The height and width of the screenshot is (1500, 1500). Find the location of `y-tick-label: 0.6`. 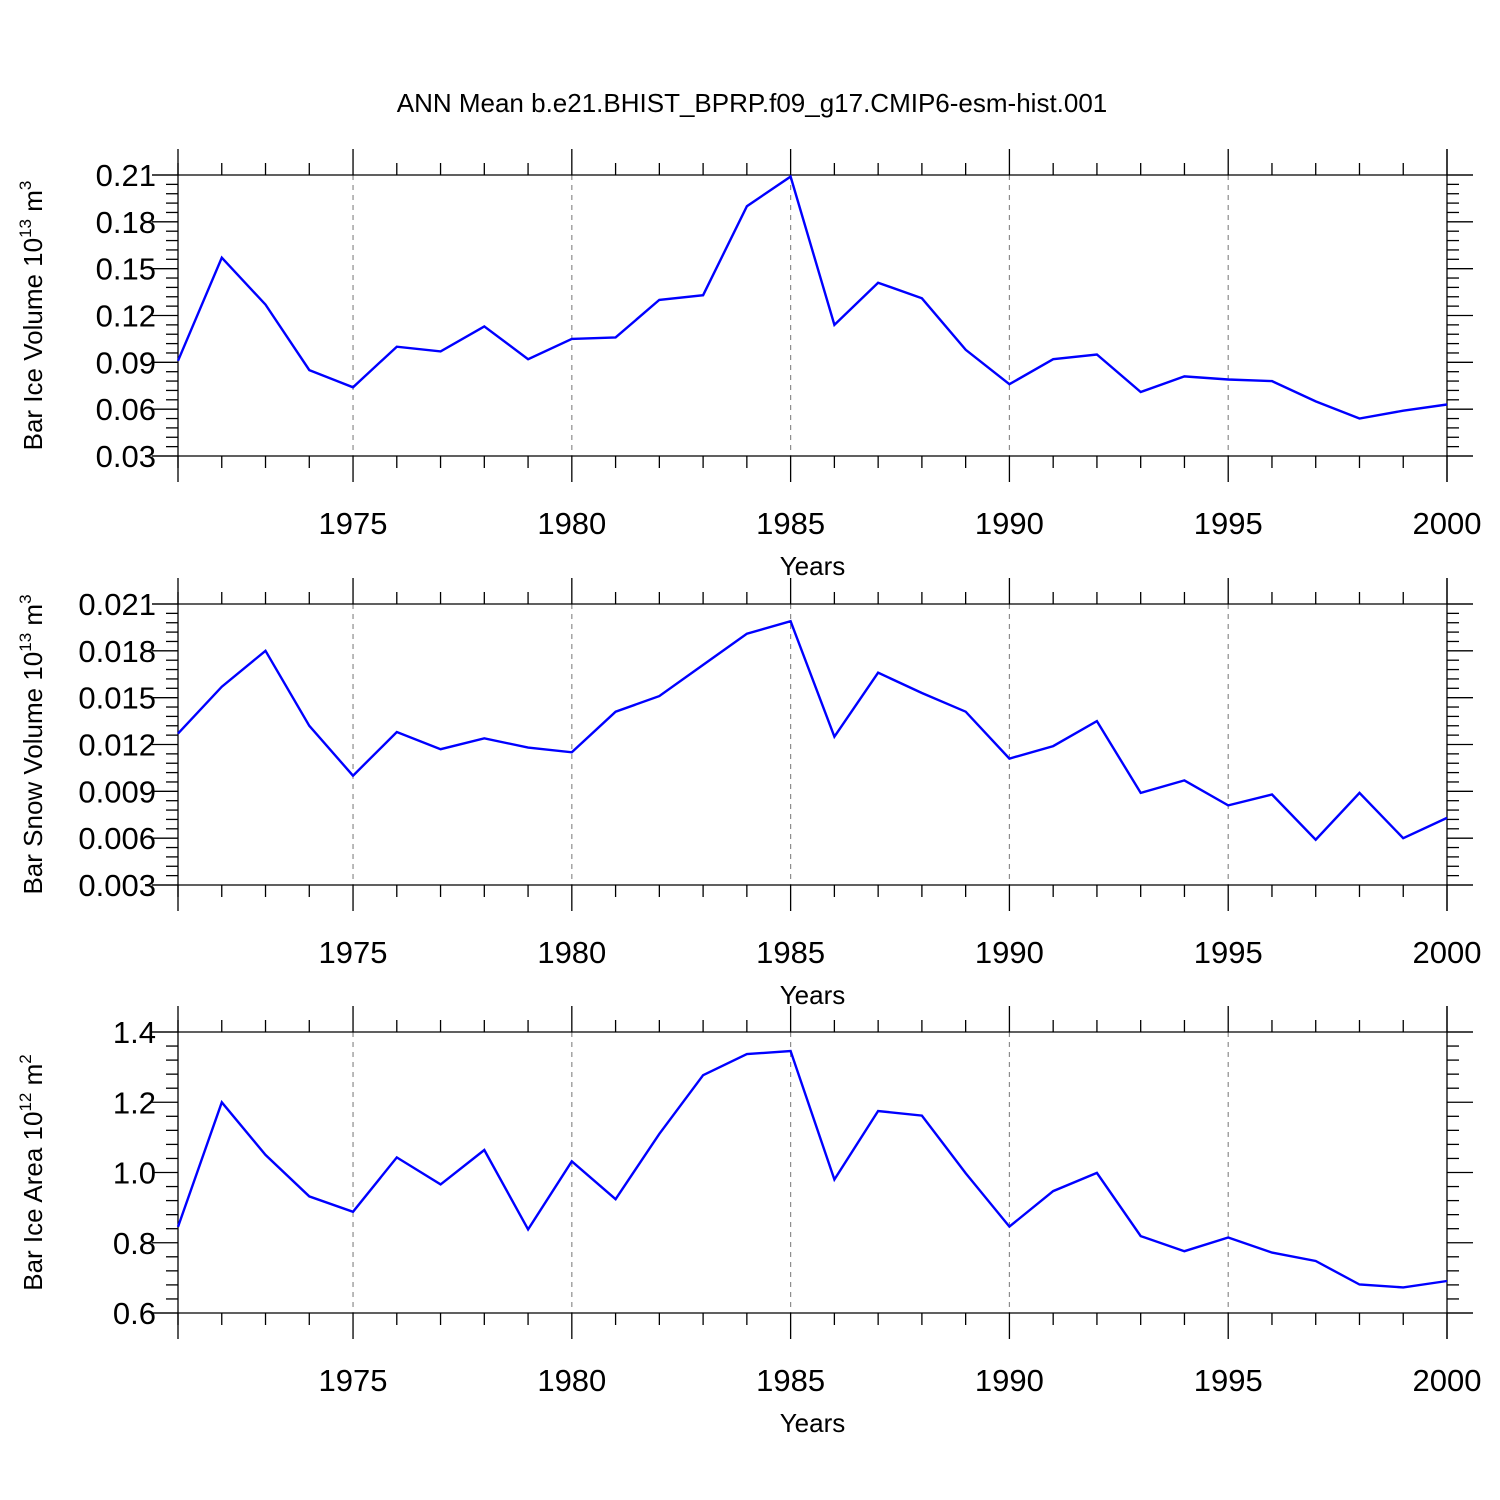

y-tick-label: 0.6 is located at coordinates (134, 1313).